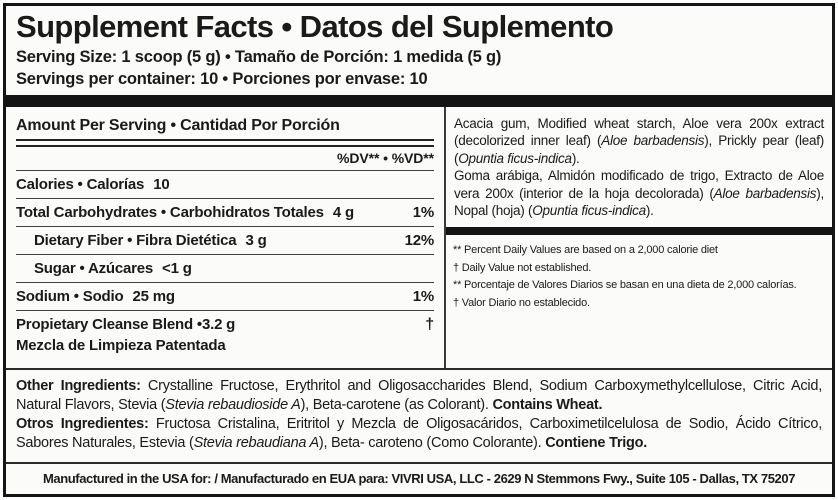  I want to click on label-title: Supplement Facts • Datos del Suplemento, so click(315, 26).